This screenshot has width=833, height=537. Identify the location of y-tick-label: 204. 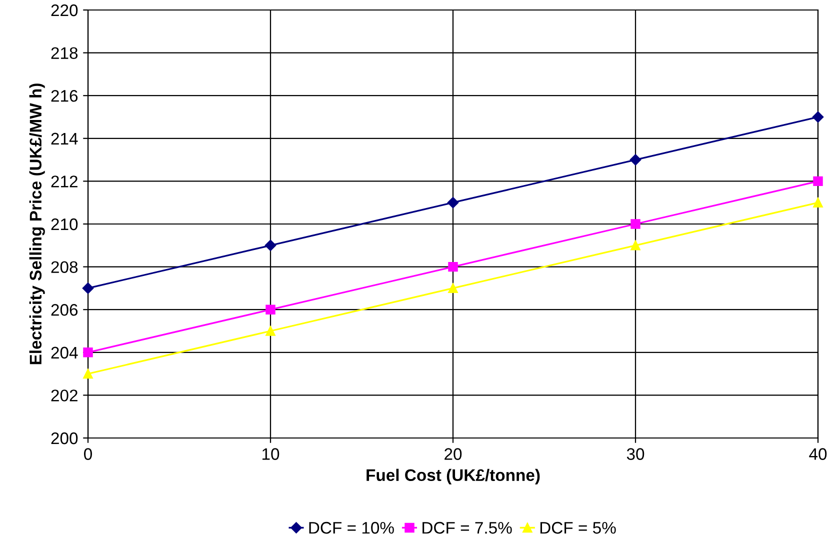
(64, 352).